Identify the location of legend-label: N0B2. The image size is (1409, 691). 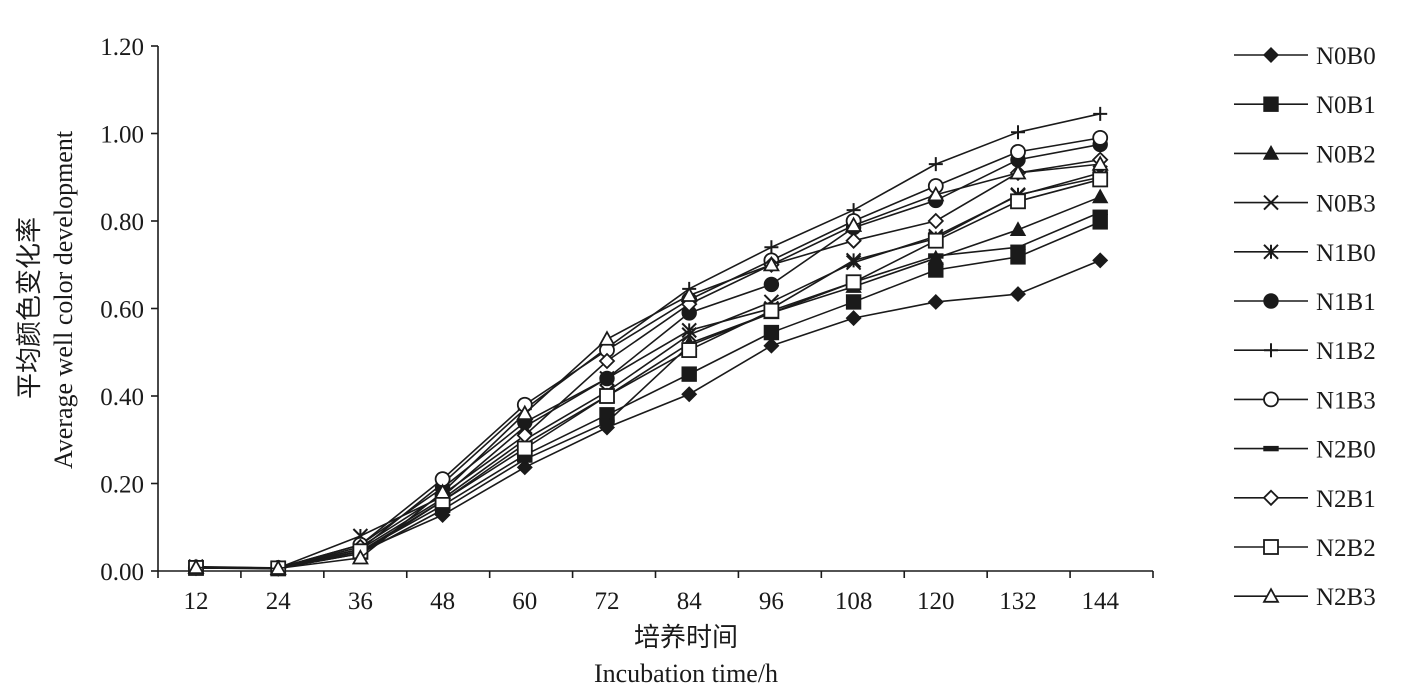
(1346, 154).